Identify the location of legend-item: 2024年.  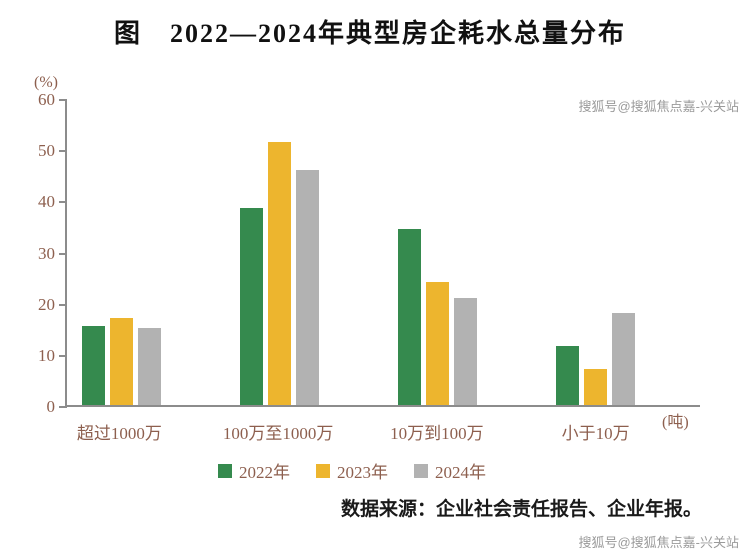
(450, 470).